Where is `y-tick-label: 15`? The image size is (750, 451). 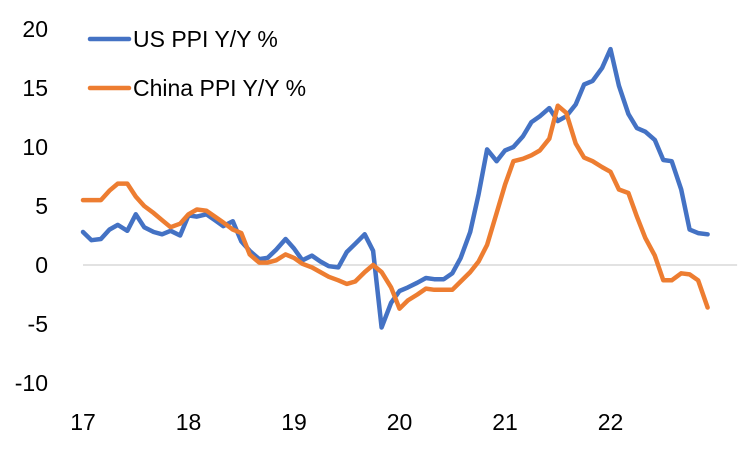
y-tick-label: 15 is located at coordinates (35, 88).